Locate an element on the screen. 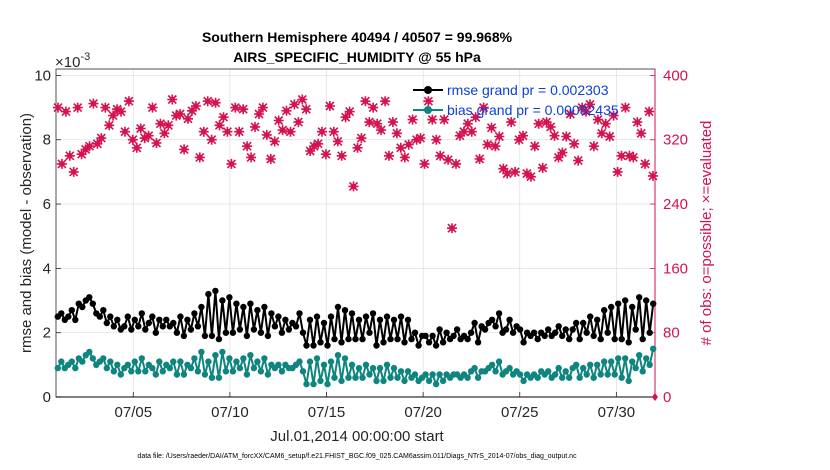 This screenshot has height=470, width=830. y-multiplier-exponent: -3 is located at coordinates (85, 57).